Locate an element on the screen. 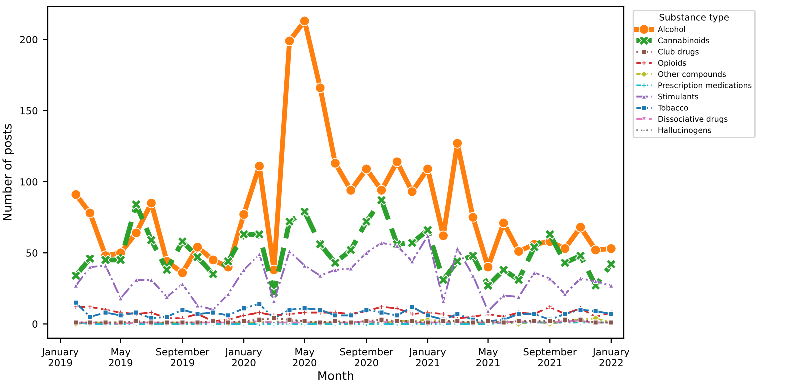  x-tick-label: May 2020 is located at coordinates (305, 357).